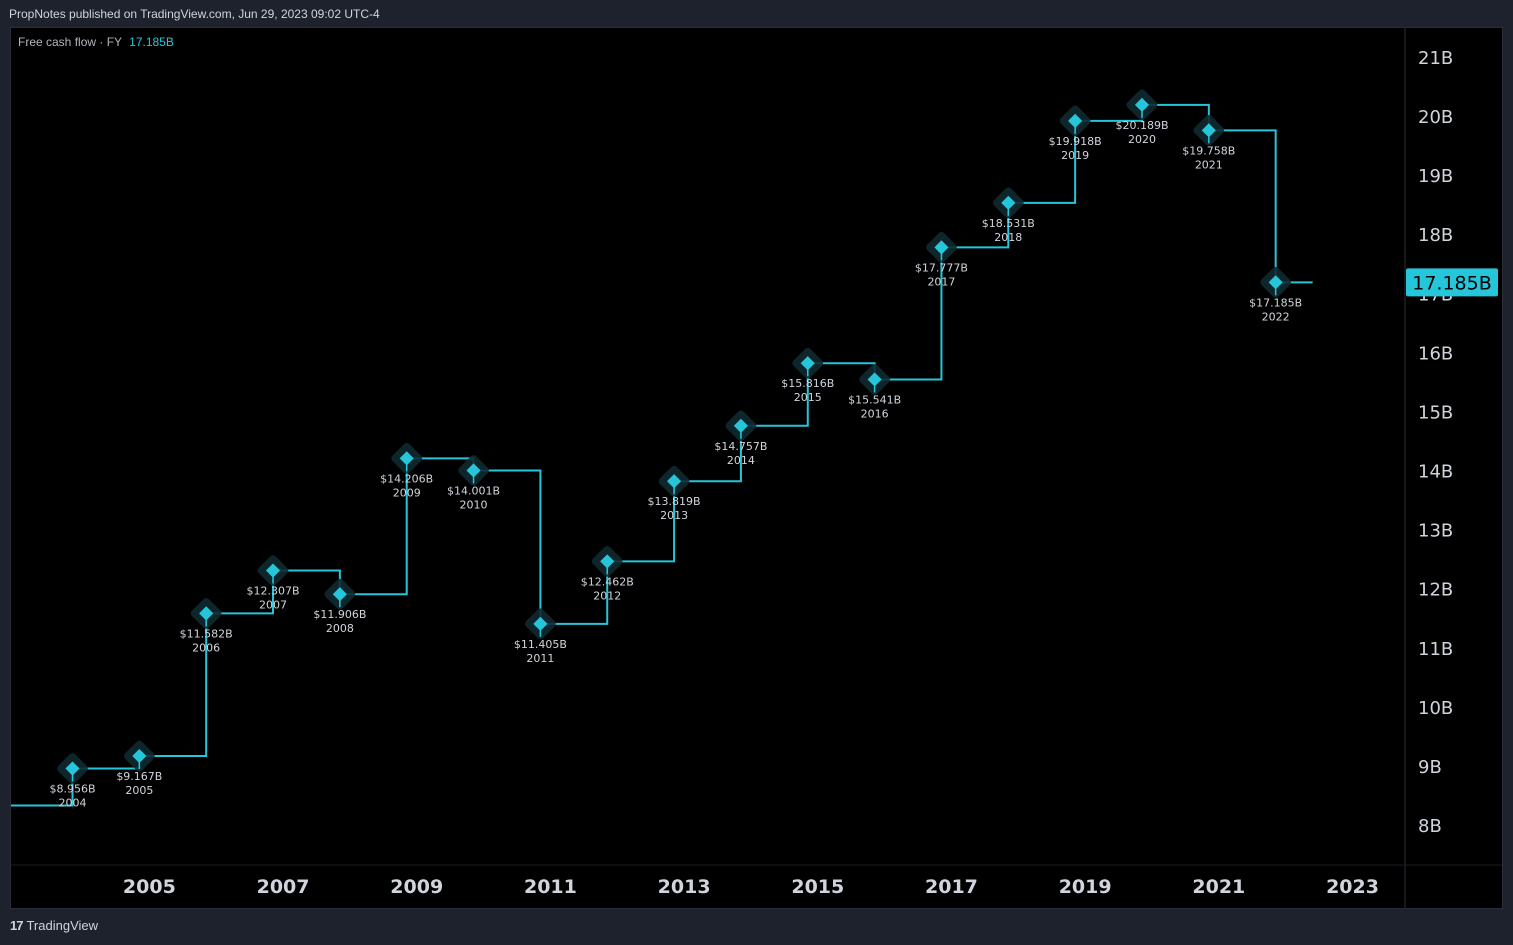  Describe the element at coordinates (72, 803) in the screenshot. I see `data-label-year: 2004` at that location.